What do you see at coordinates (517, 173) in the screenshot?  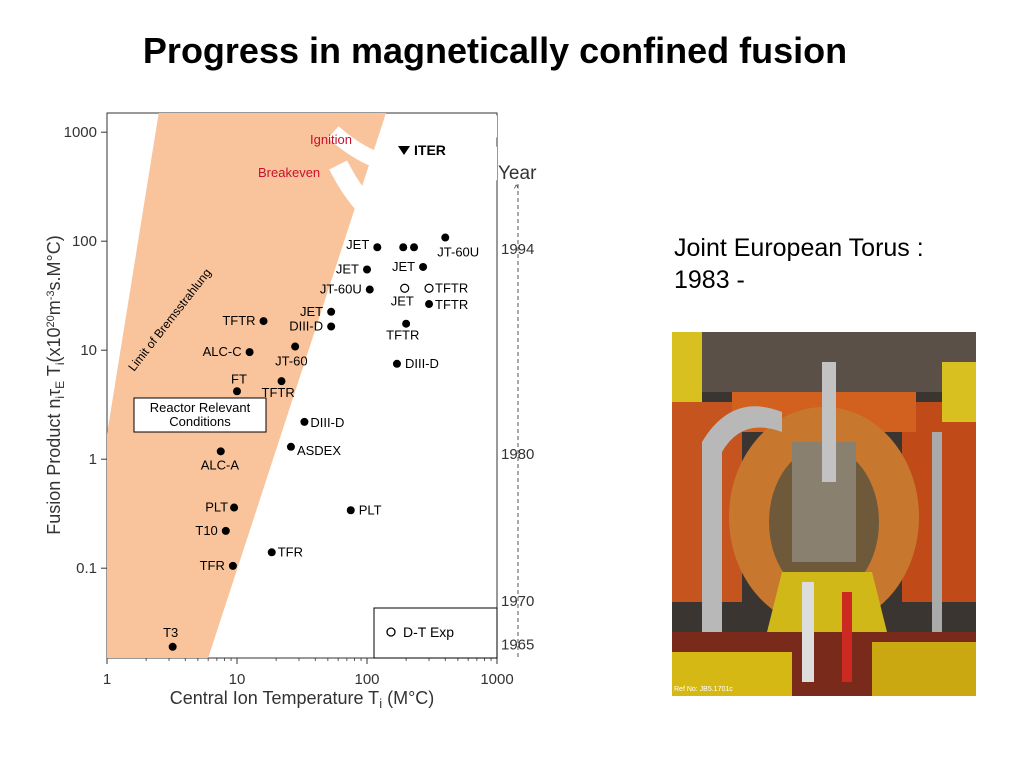 I see `year-axis-title: Year` at bounding box center [517, 173].